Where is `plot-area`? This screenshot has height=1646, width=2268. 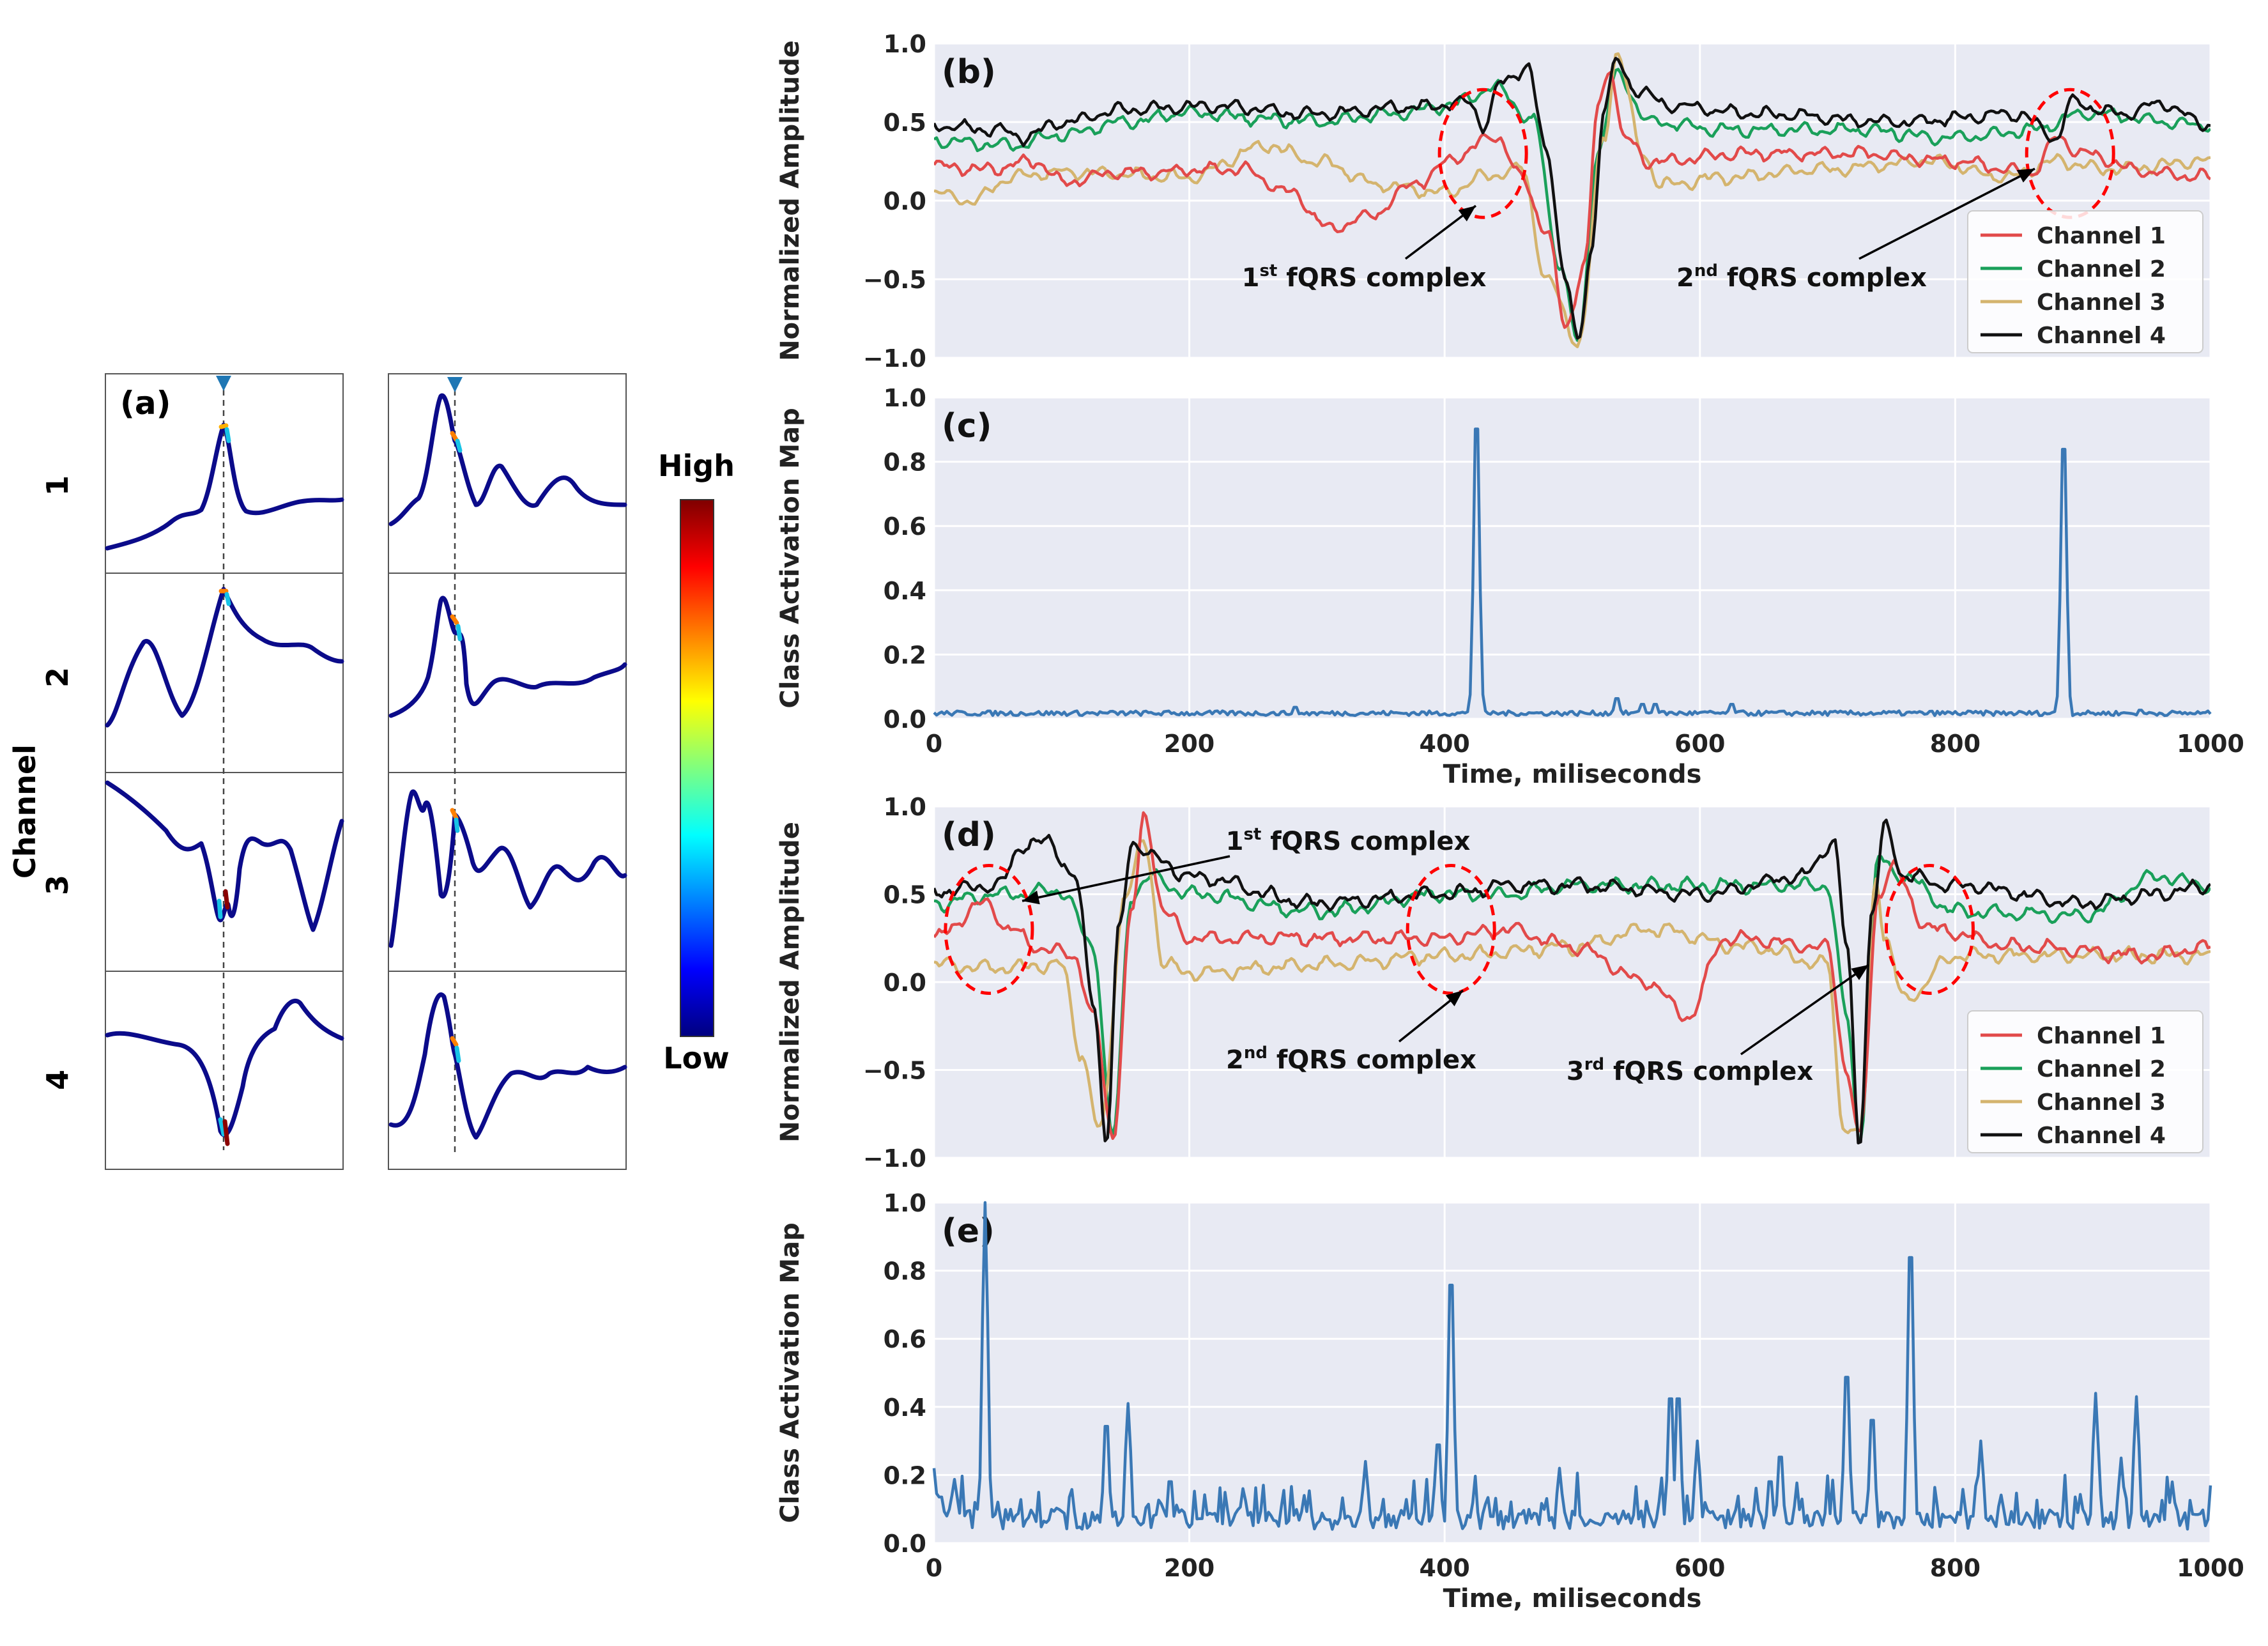 plot-area is located at coordinates (1572, 558).